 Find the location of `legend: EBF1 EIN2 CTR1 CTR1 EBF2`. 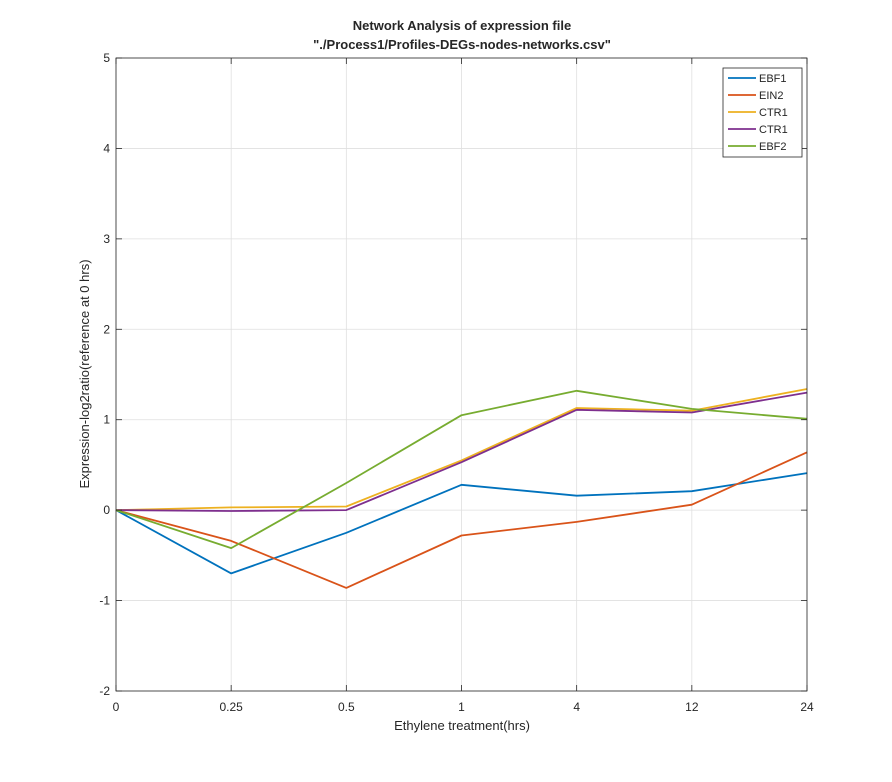

legend: EBF1 EIN2 CTR1 CTR1 EBF2 is located at coordinates (762, 112).